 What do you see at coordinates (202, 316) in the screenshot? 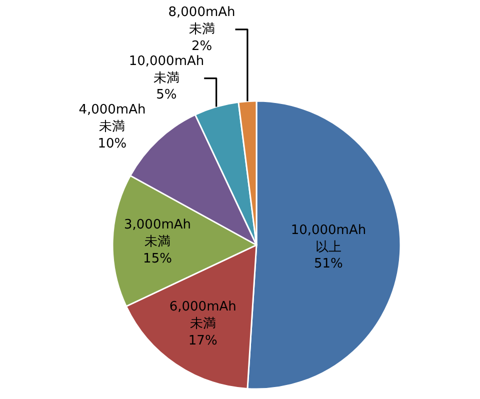
I see `slice-label: 6,000mAh 未満` at bounding box center [202, 316].